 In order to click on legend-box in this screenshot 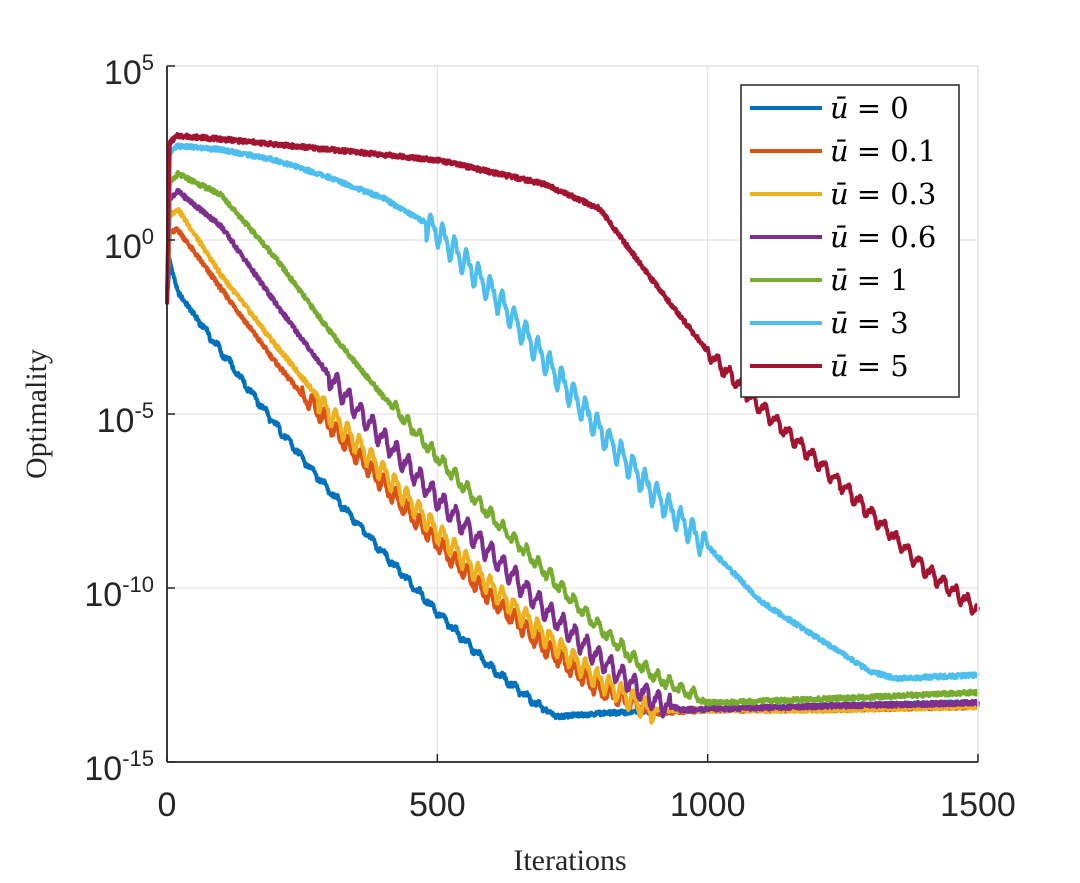, I will do `click(850, 241)`.